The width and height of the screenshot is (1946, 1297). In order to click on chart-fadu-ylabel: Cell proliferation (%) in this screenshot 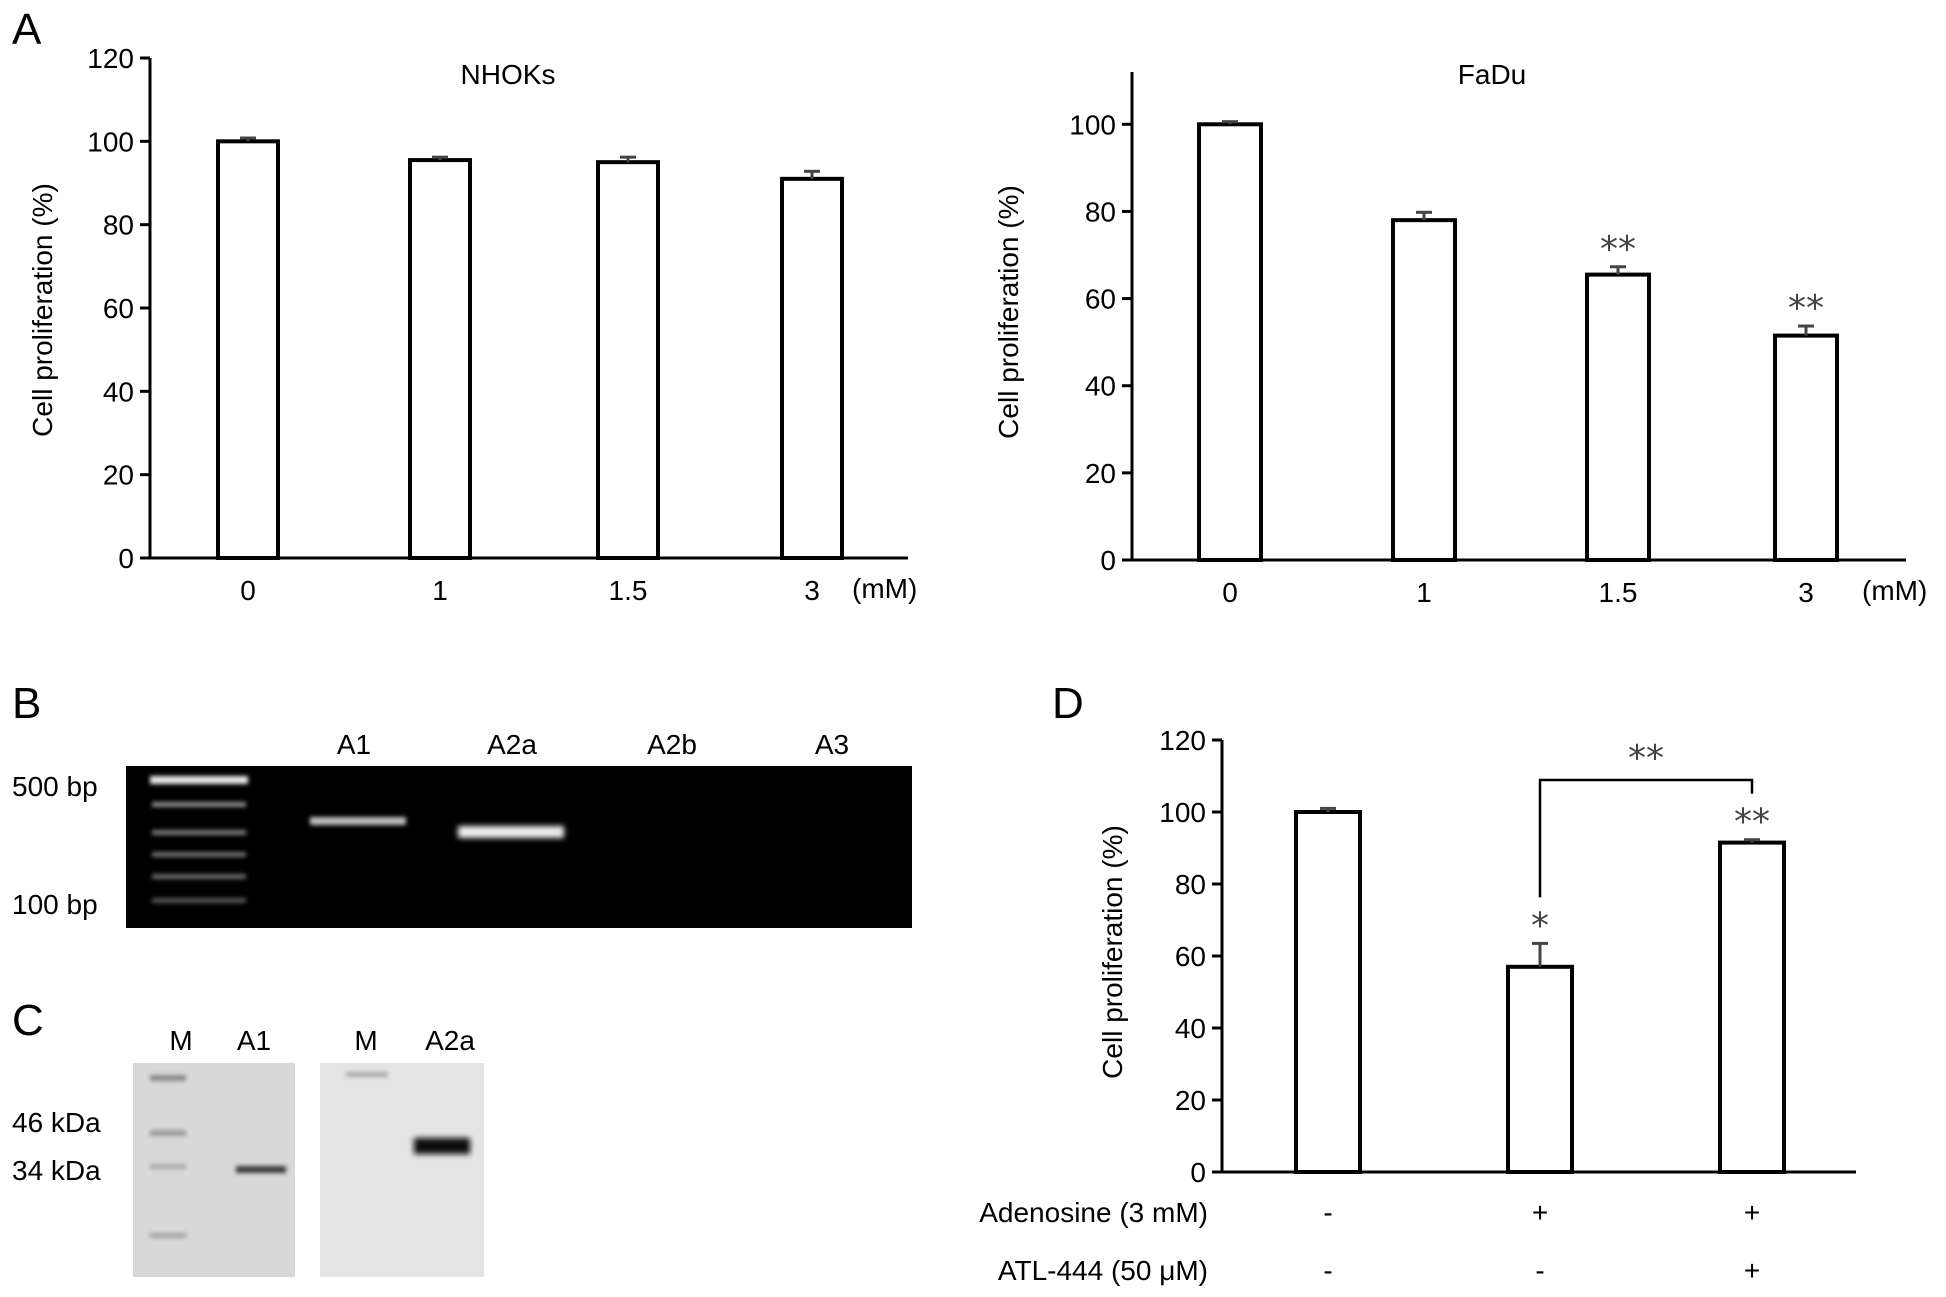, I will do `click(1008, 312)`.